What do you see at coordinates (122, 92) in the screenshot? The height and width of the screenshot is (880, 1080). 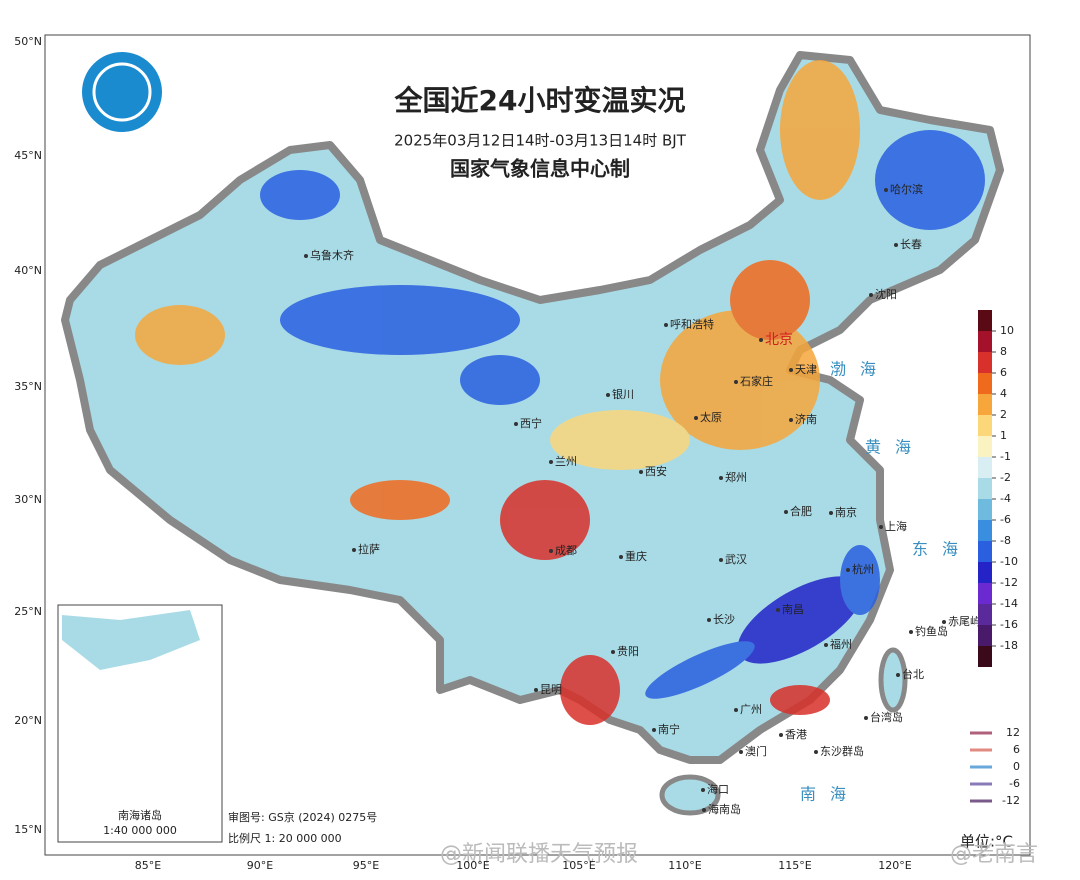 I see `logo` at bounding box center [122, 92].